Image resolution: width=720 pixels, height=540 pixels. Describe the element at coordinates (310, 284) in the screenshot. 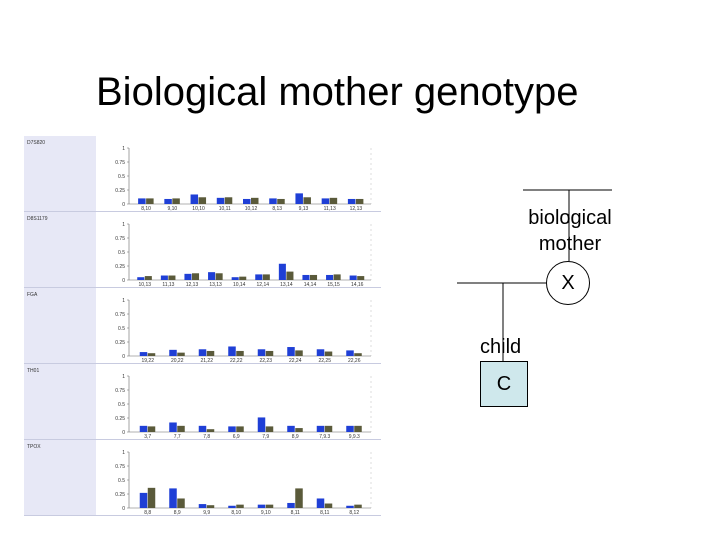

I see `x-tick-label: 14,14` at that location.